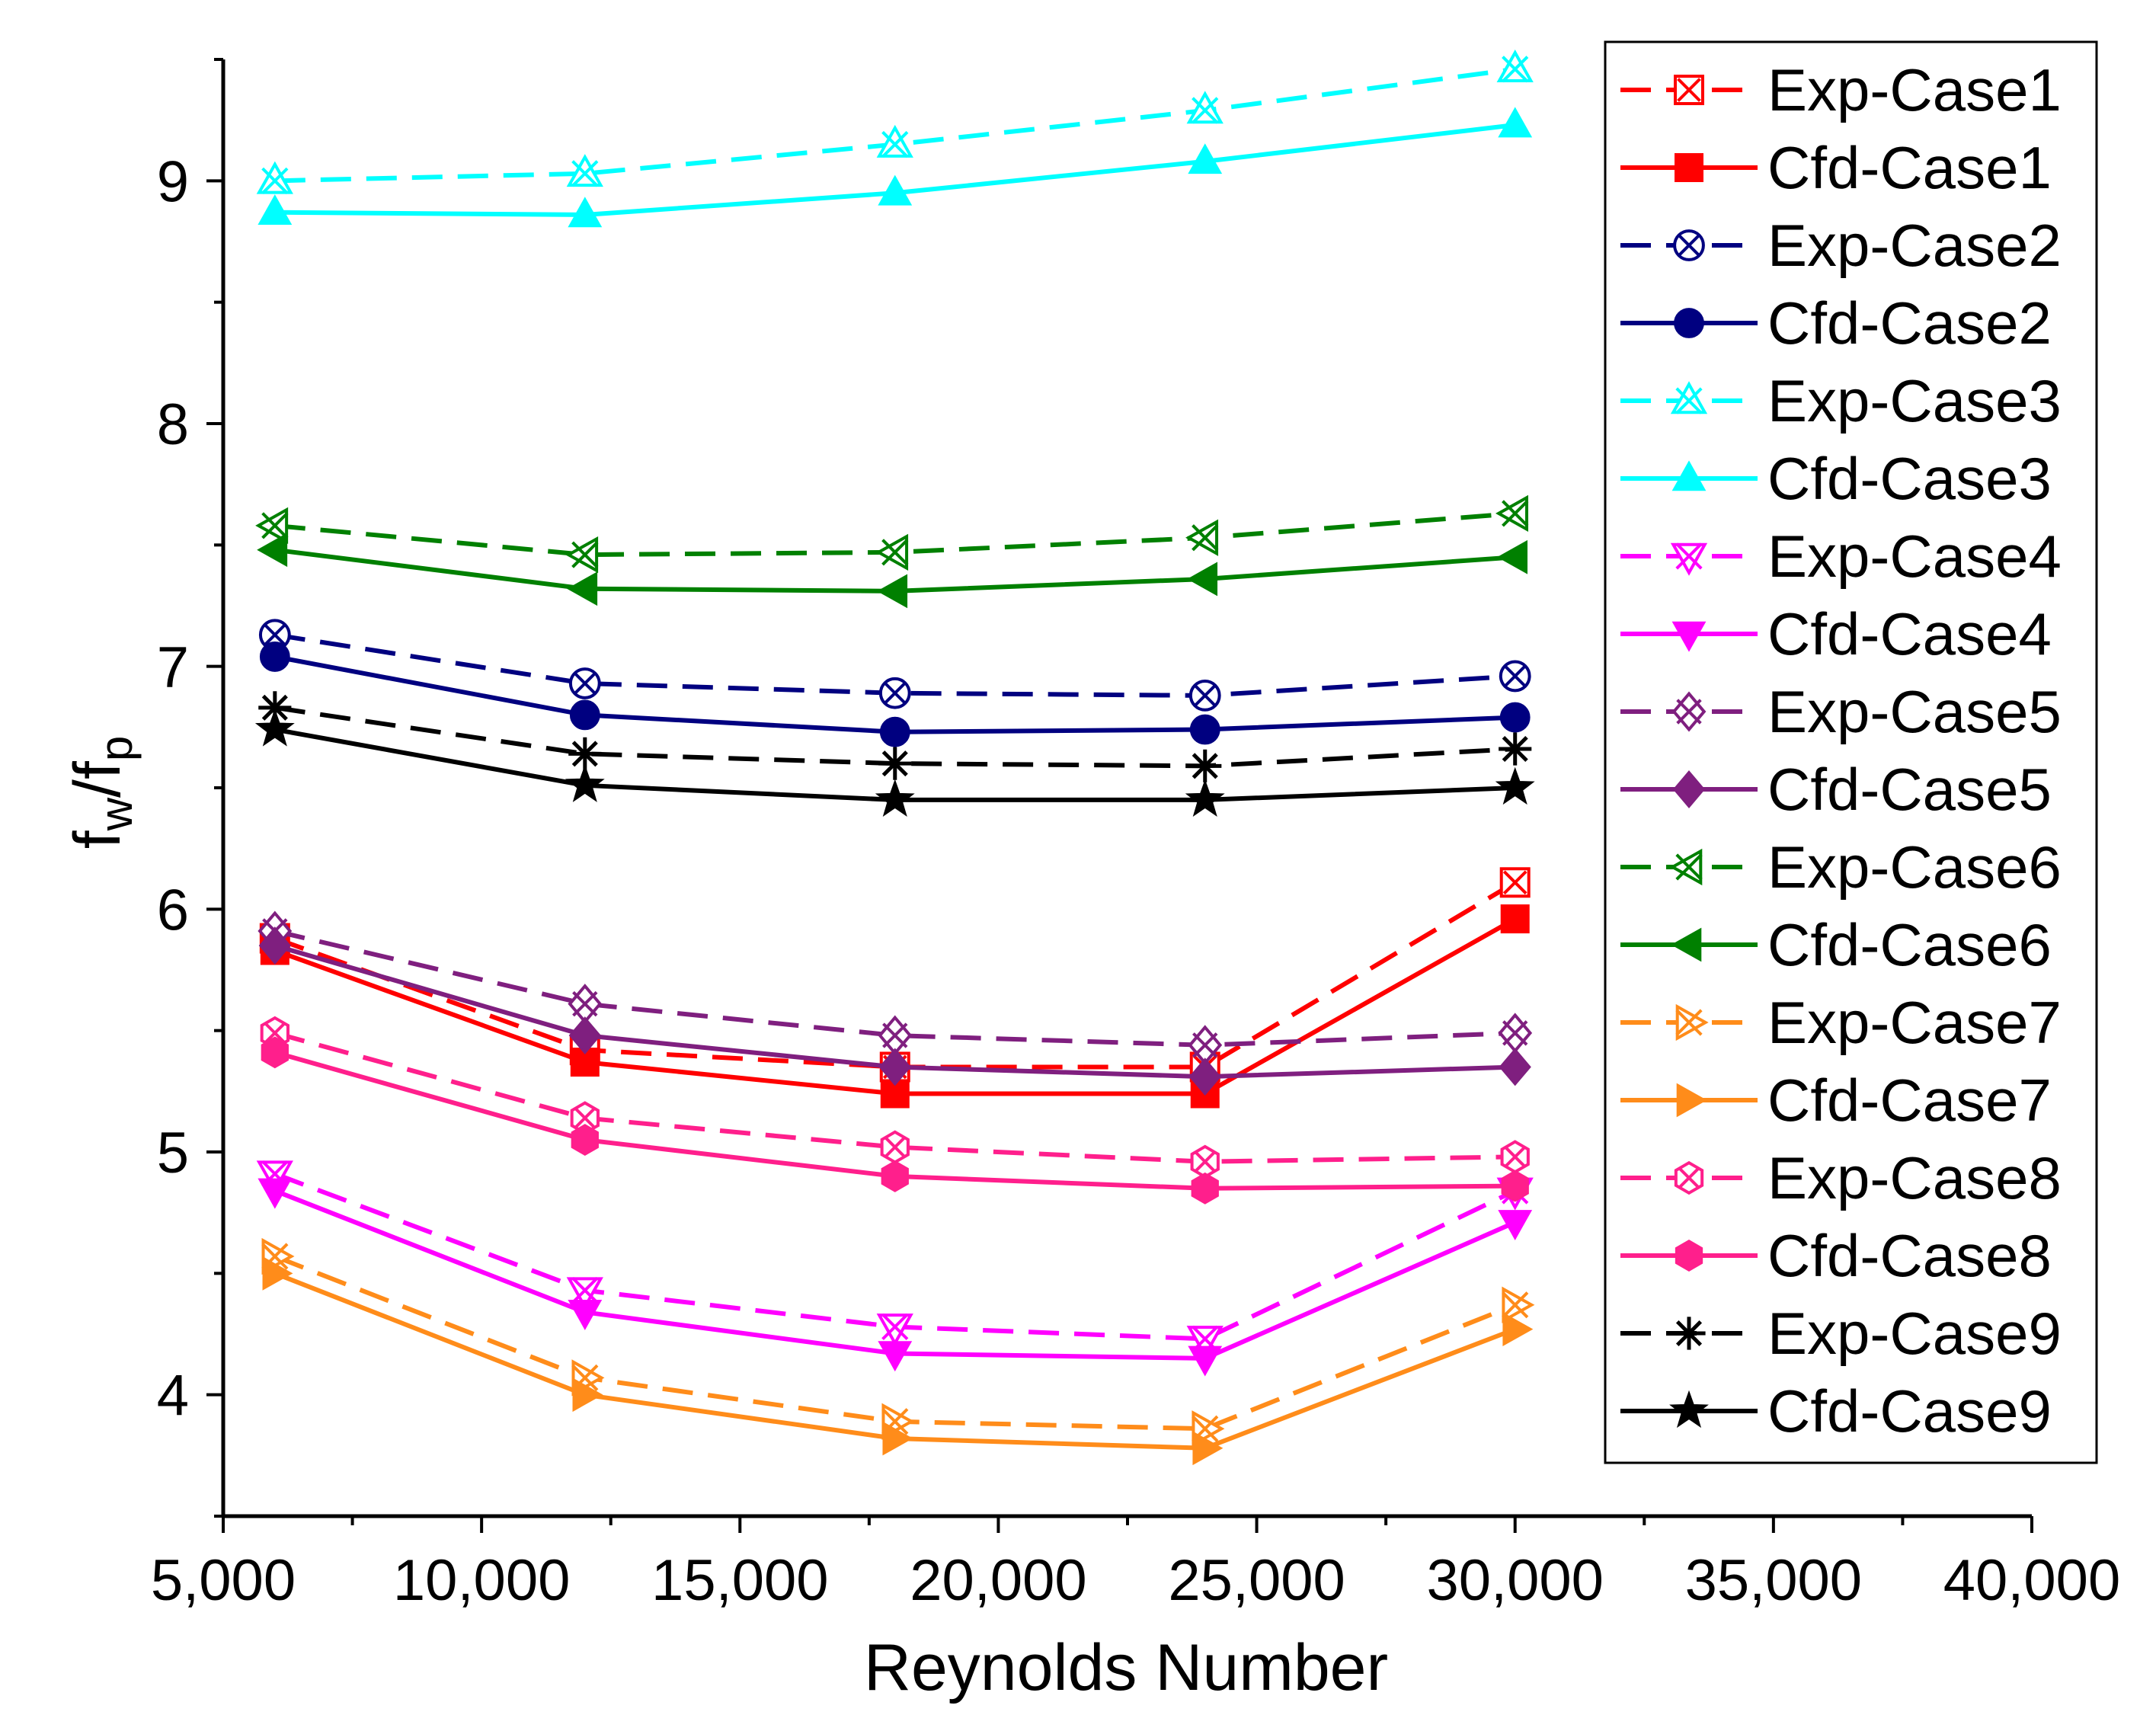 This screenshot has width=2156, height=1715. I want to click on x-tick-label: 5,000, so click(223, 1580).